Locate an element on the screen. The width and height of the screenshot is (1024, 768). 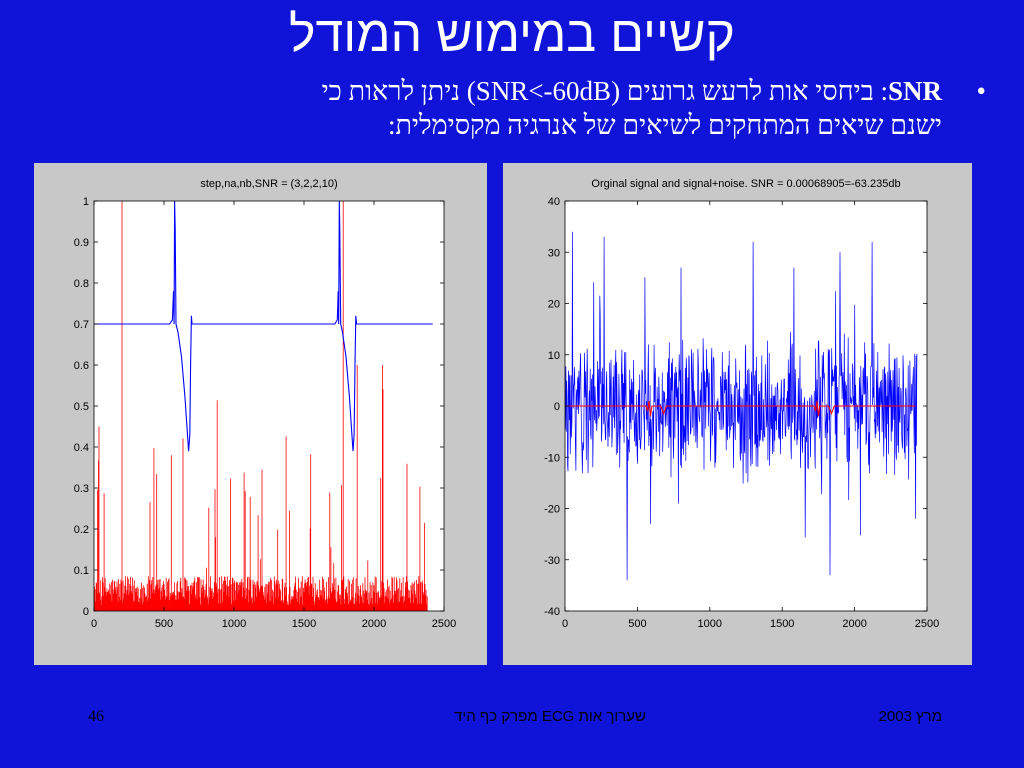
y-tick-label: 30 is located at coordinates (554, 253).